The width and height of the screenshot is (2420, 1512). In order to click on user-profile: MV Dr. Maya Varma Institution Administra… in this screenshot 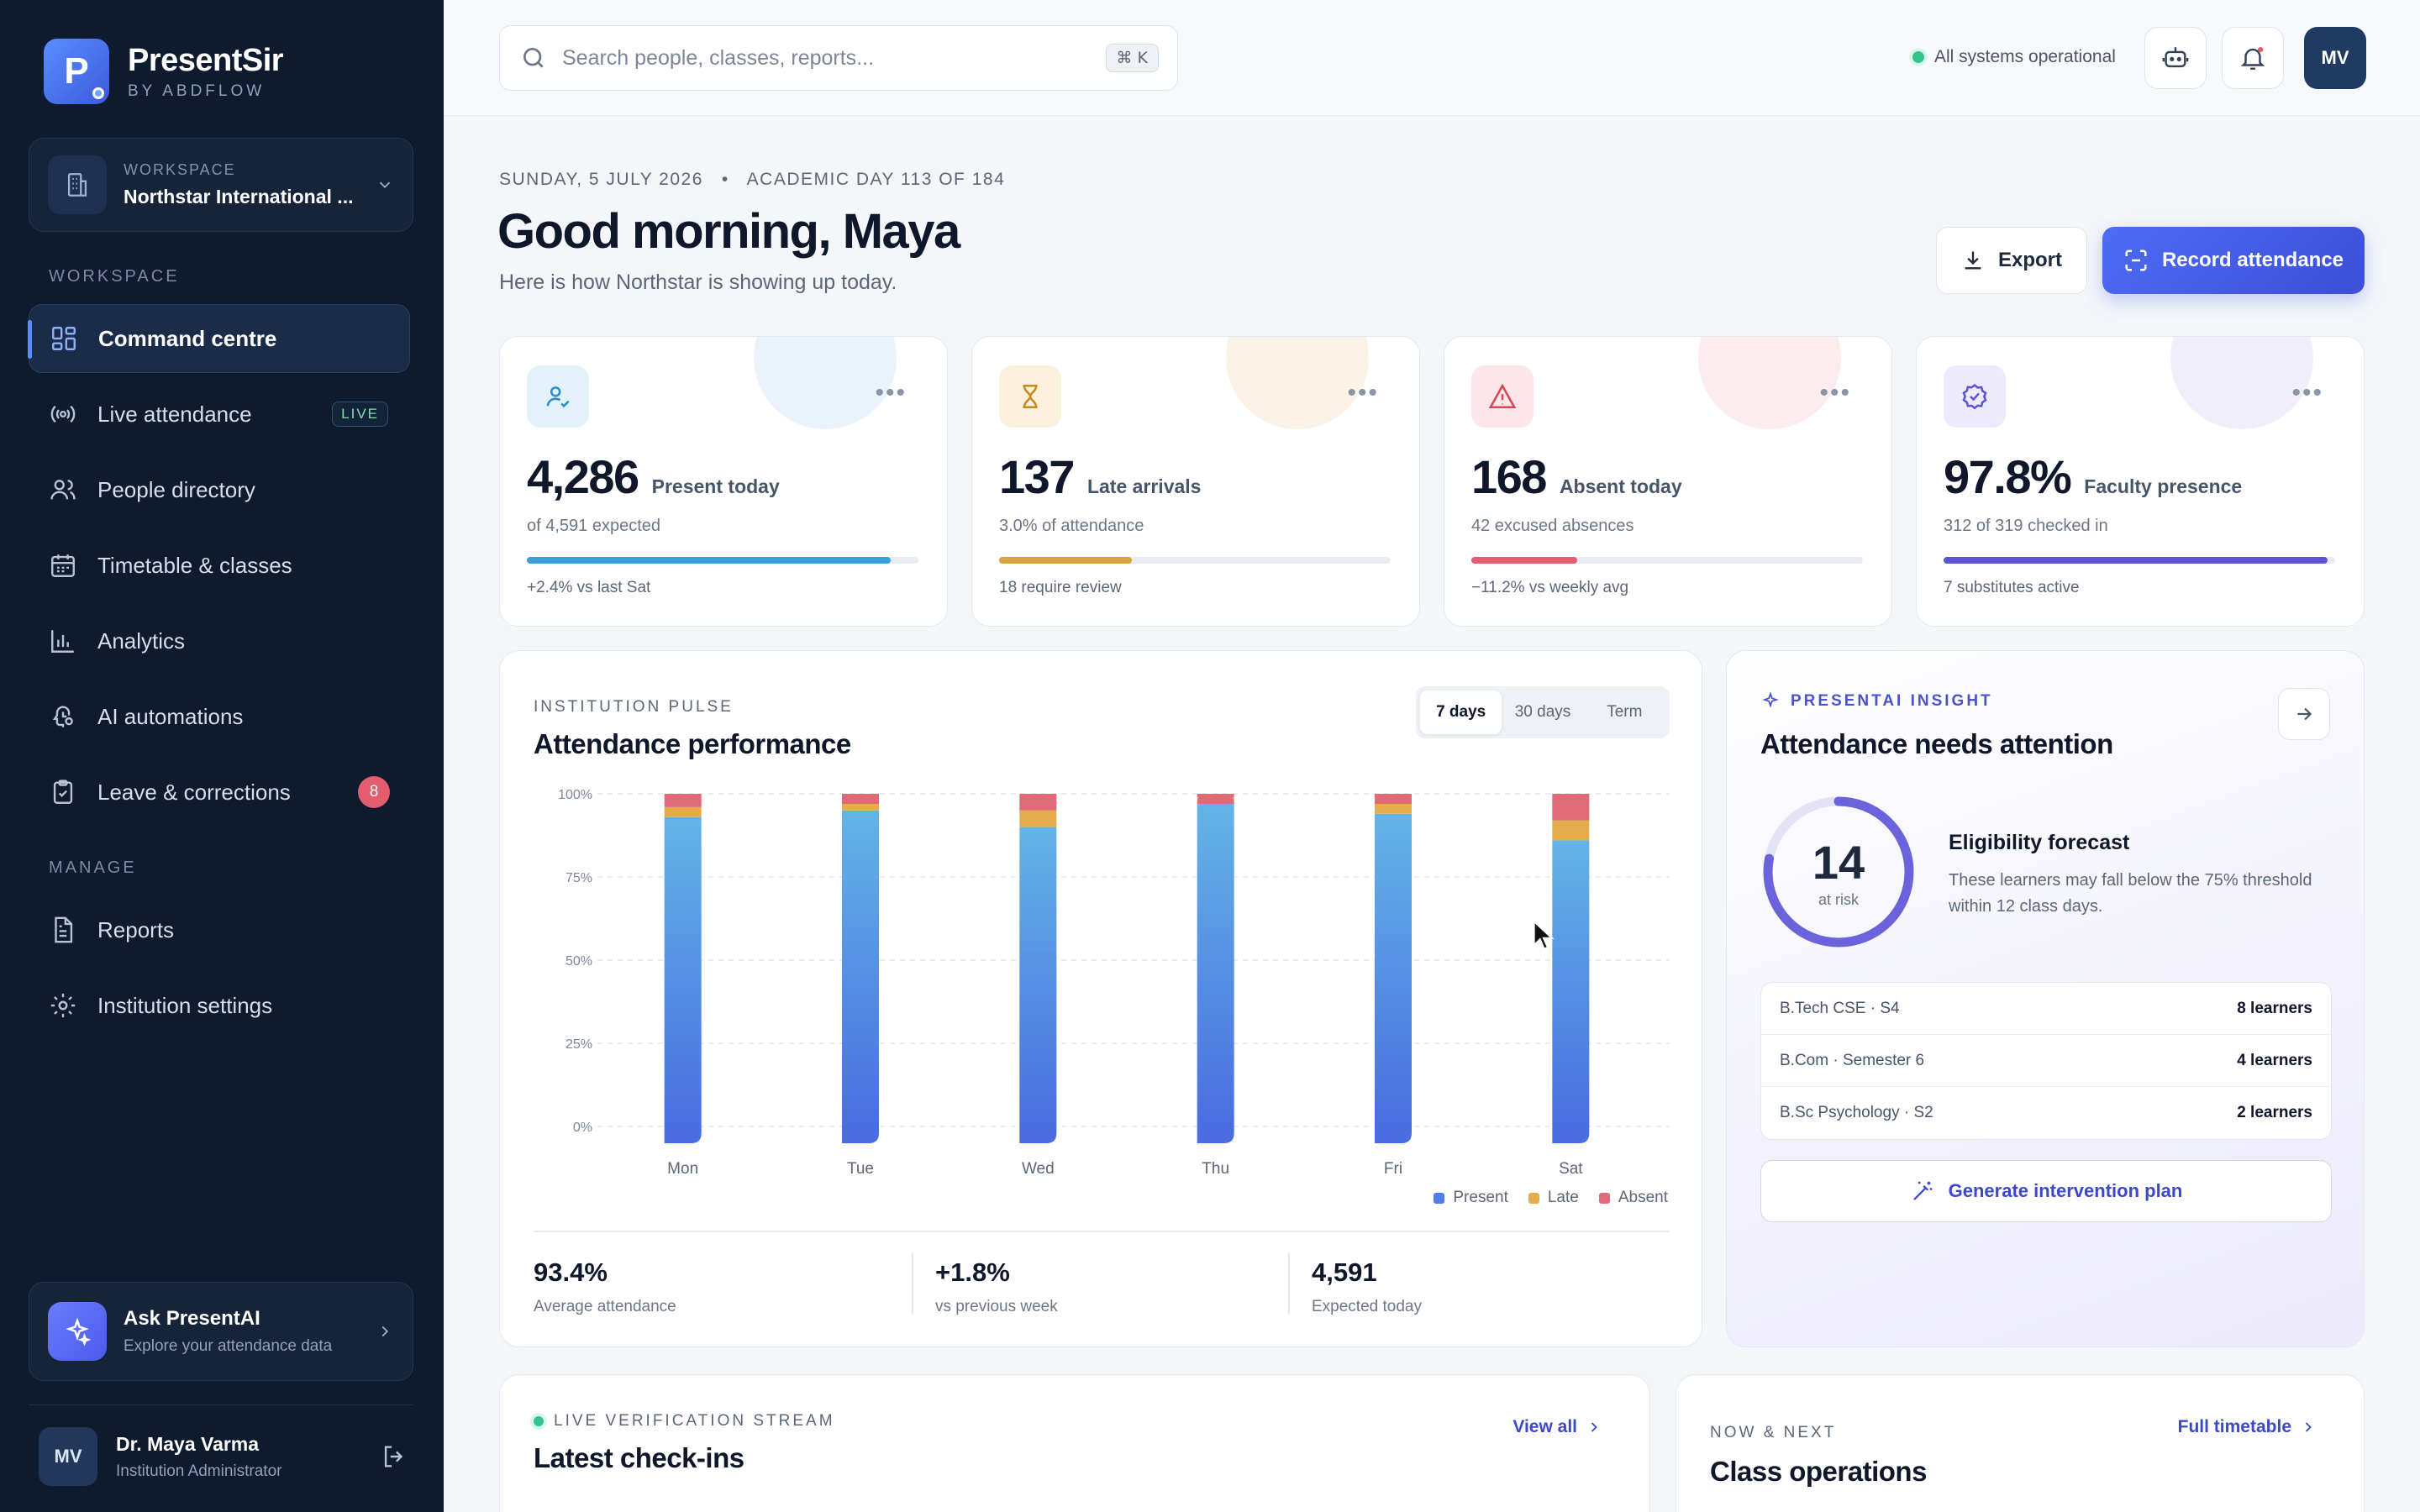, I will do `click(224, 1456)`.